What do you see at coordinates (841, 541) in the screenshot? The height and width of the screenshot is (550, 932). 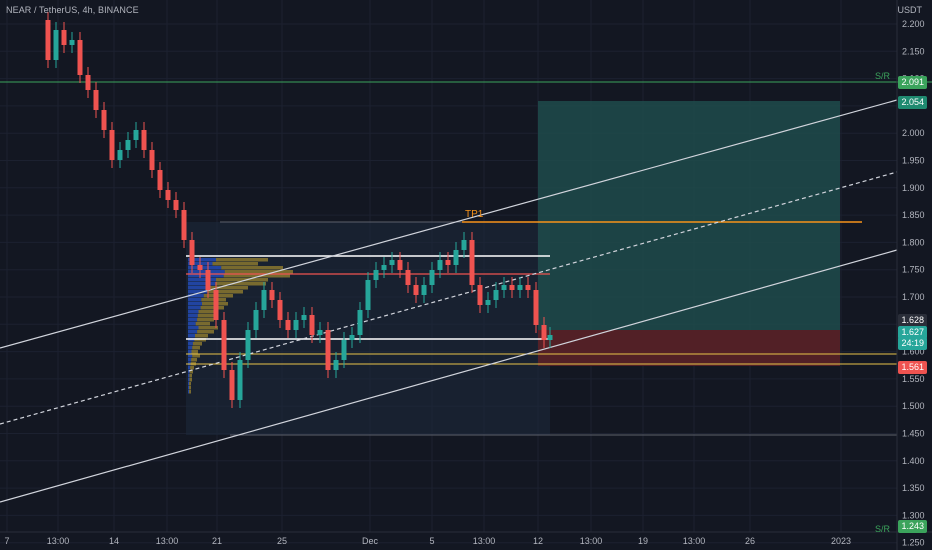 I see `time-tick-label: 2023` at bounding box center [841, 541].